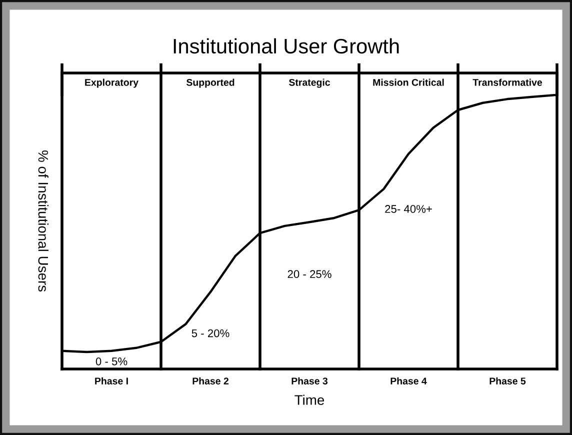  Describe the element at coordinates (286, 46) in the screenshot. I see `chart-title: Institutional User Growth` at that location.